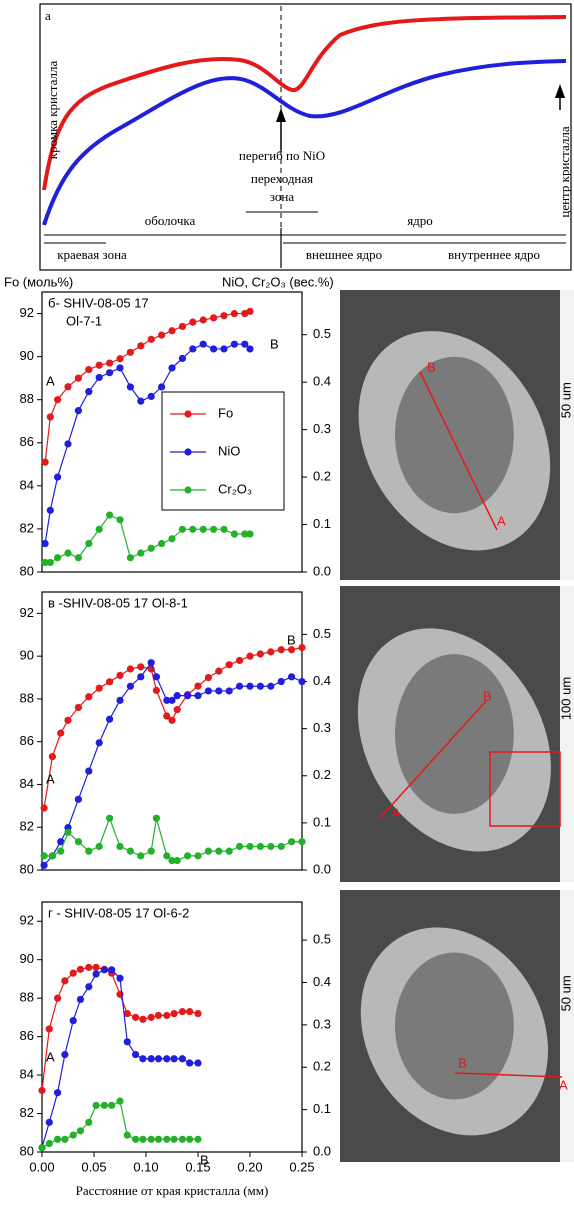  Describe the element at coordinates (172, 1027) in the screenshot. I see `plot-frame` at that location.